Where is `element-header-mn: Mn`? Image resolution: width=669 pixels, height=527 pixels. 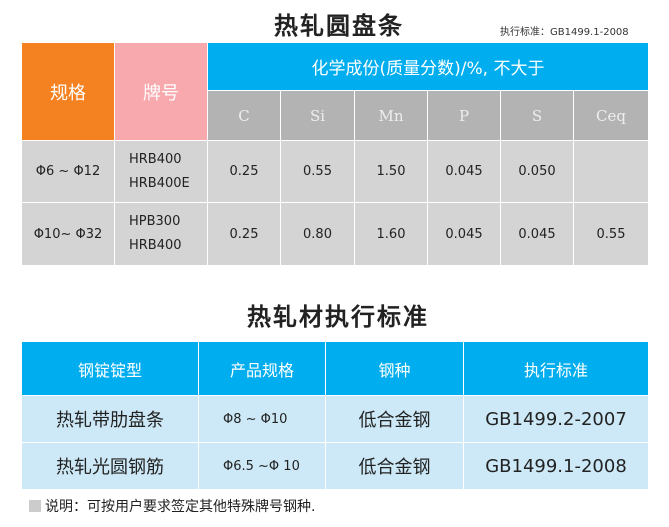 element-header-mn: Mn is located at coordinates (391, 115).